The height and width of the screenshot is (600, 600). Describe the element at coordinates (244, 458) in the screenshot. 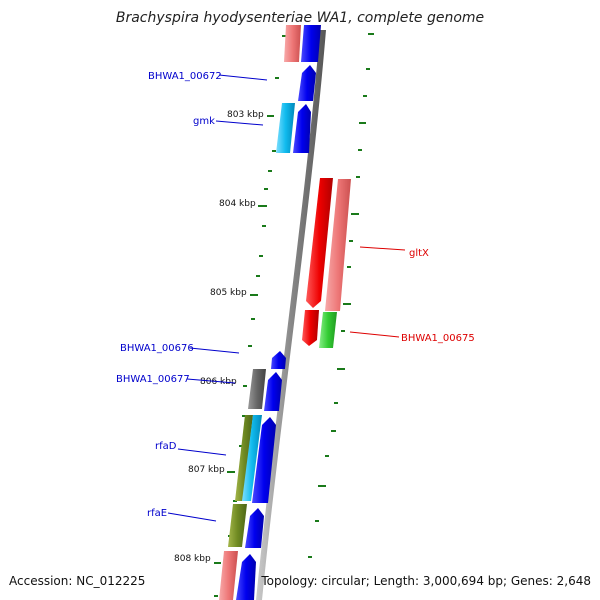

I see `feature-olive-rfaD` at that location.